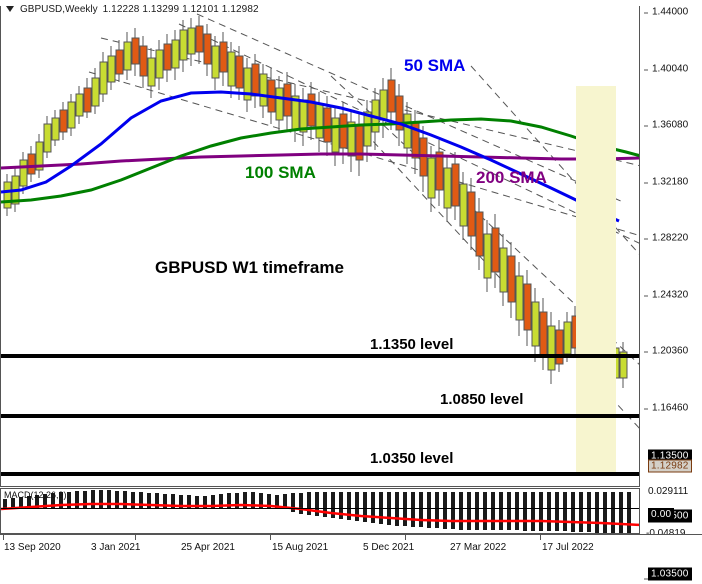 The height and width of the screenshot is (584, 702). I want to click on macd-axis-bottom-label: -0.04819, so click(665, 533).